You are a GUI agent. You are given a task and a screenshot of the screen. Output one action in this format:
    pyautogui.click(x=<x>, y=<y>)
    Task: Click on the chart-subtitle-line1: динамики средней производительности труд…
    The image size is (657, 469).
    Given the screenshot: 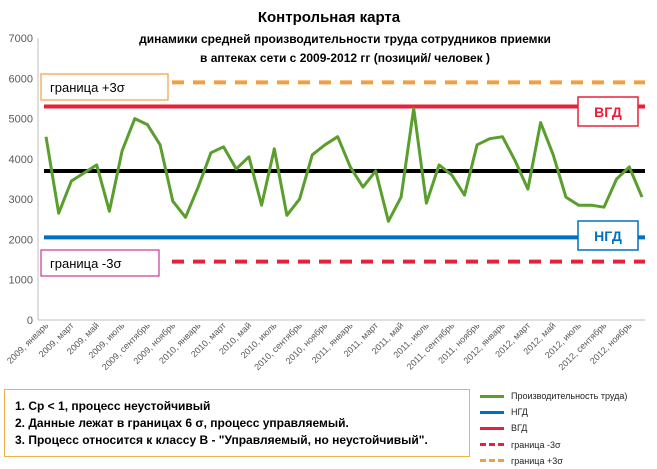 What is the action you would take?
    pyautogui.click(x=345, y=39)
    